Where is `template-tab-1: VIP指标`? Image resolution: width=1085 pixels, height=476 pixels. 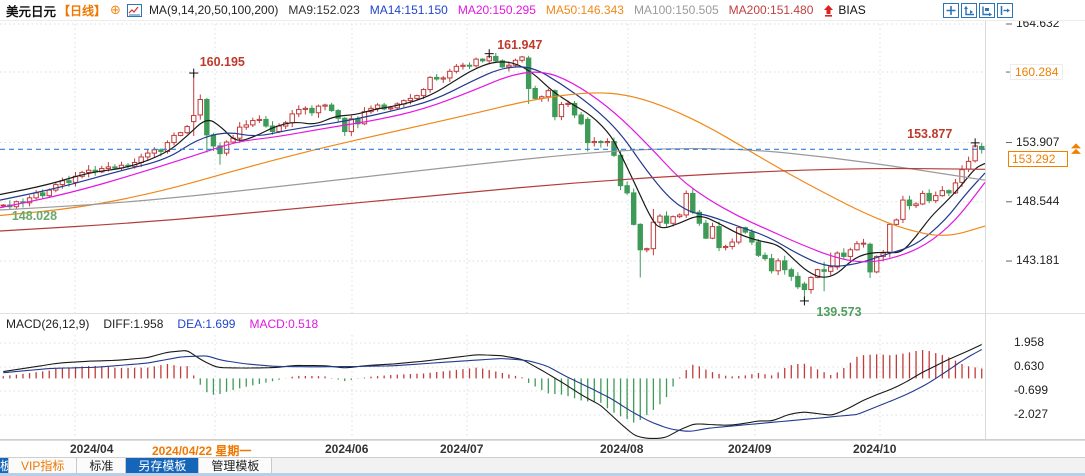 template-tab-1: VIP指标 is located at coordinates (43, 466).